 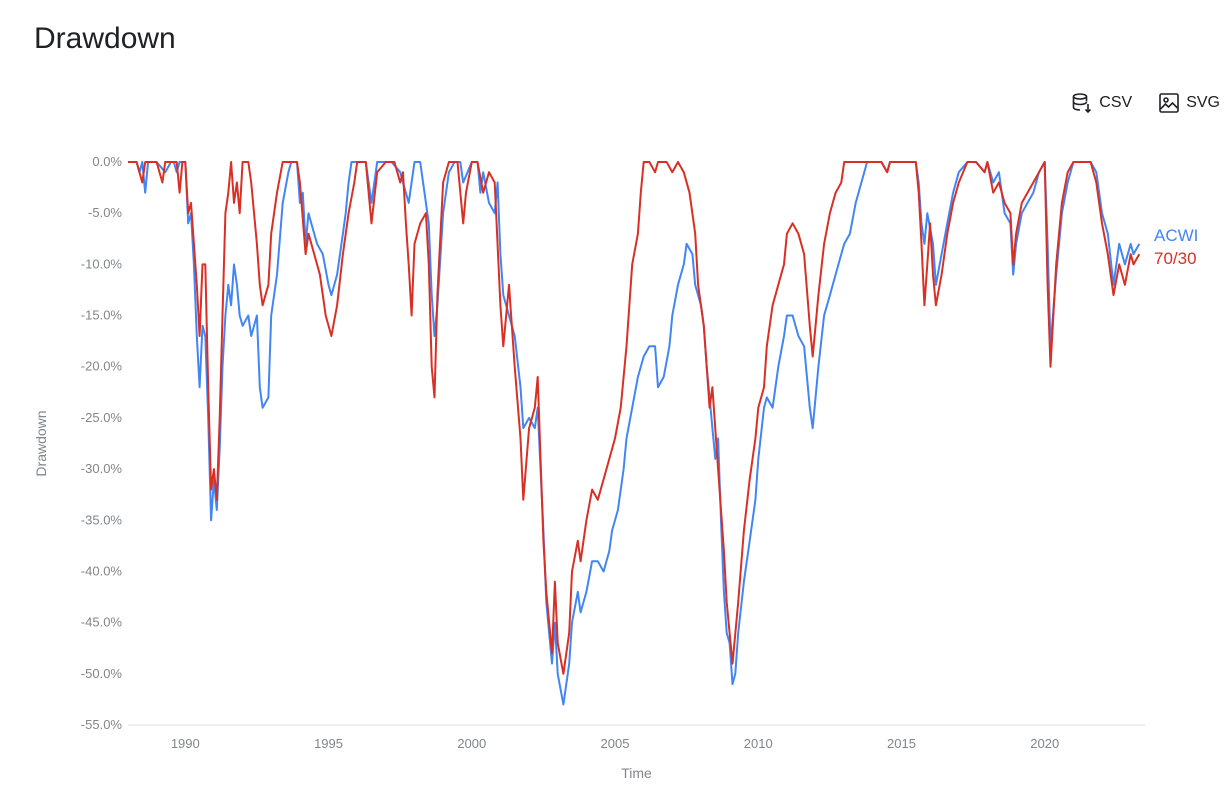 I want to click on y-tick-label: -25.0%, so click(x=102, y=417).